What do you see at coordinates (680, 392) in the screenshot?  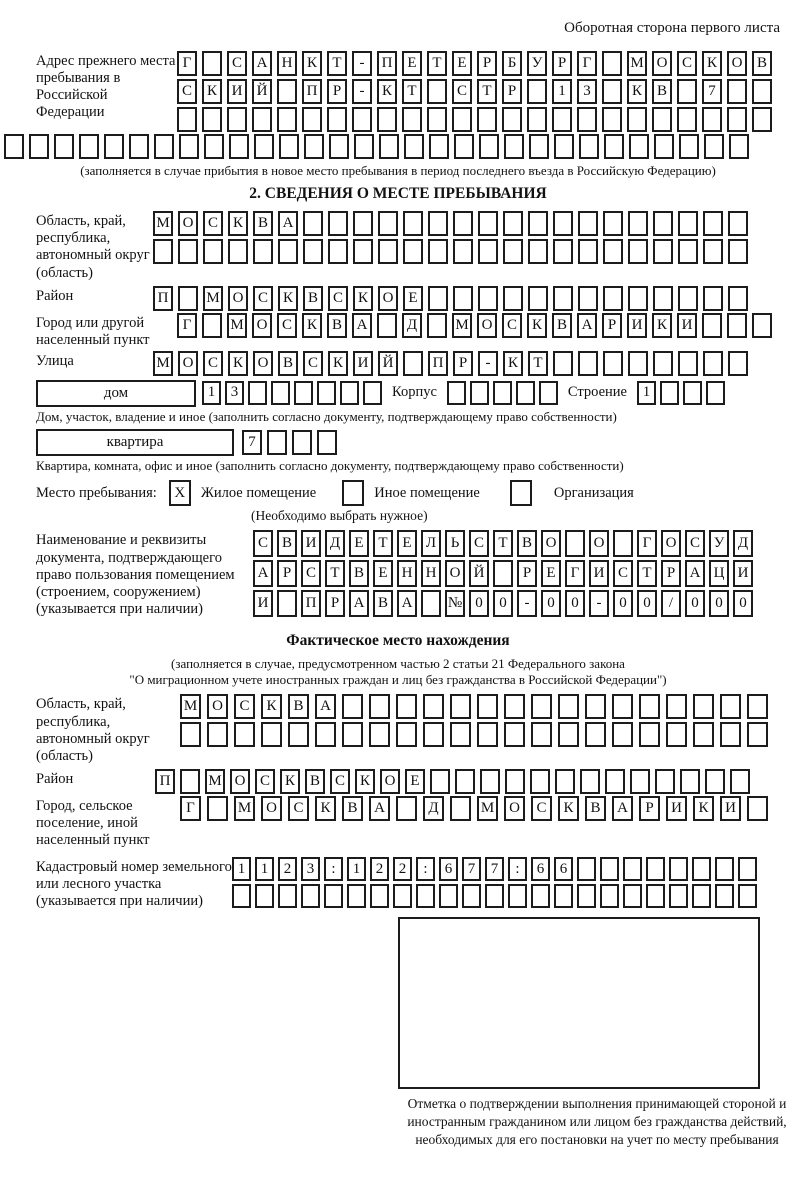 I see `stroenie-cells: 1` at bounding box center [680, 392].